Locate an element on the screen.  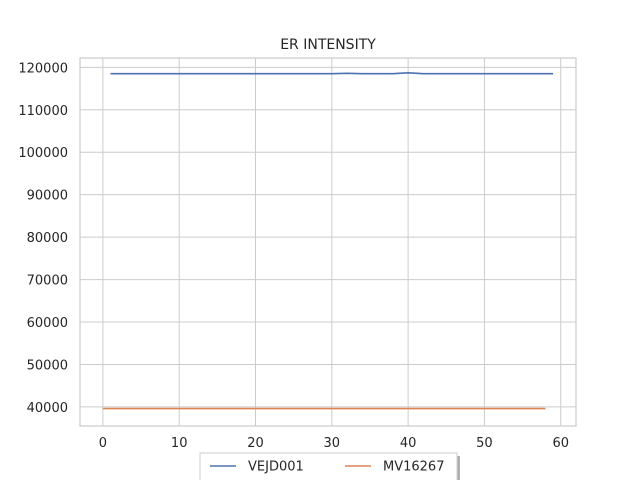
legend-box is located at coordinates (328, 466).